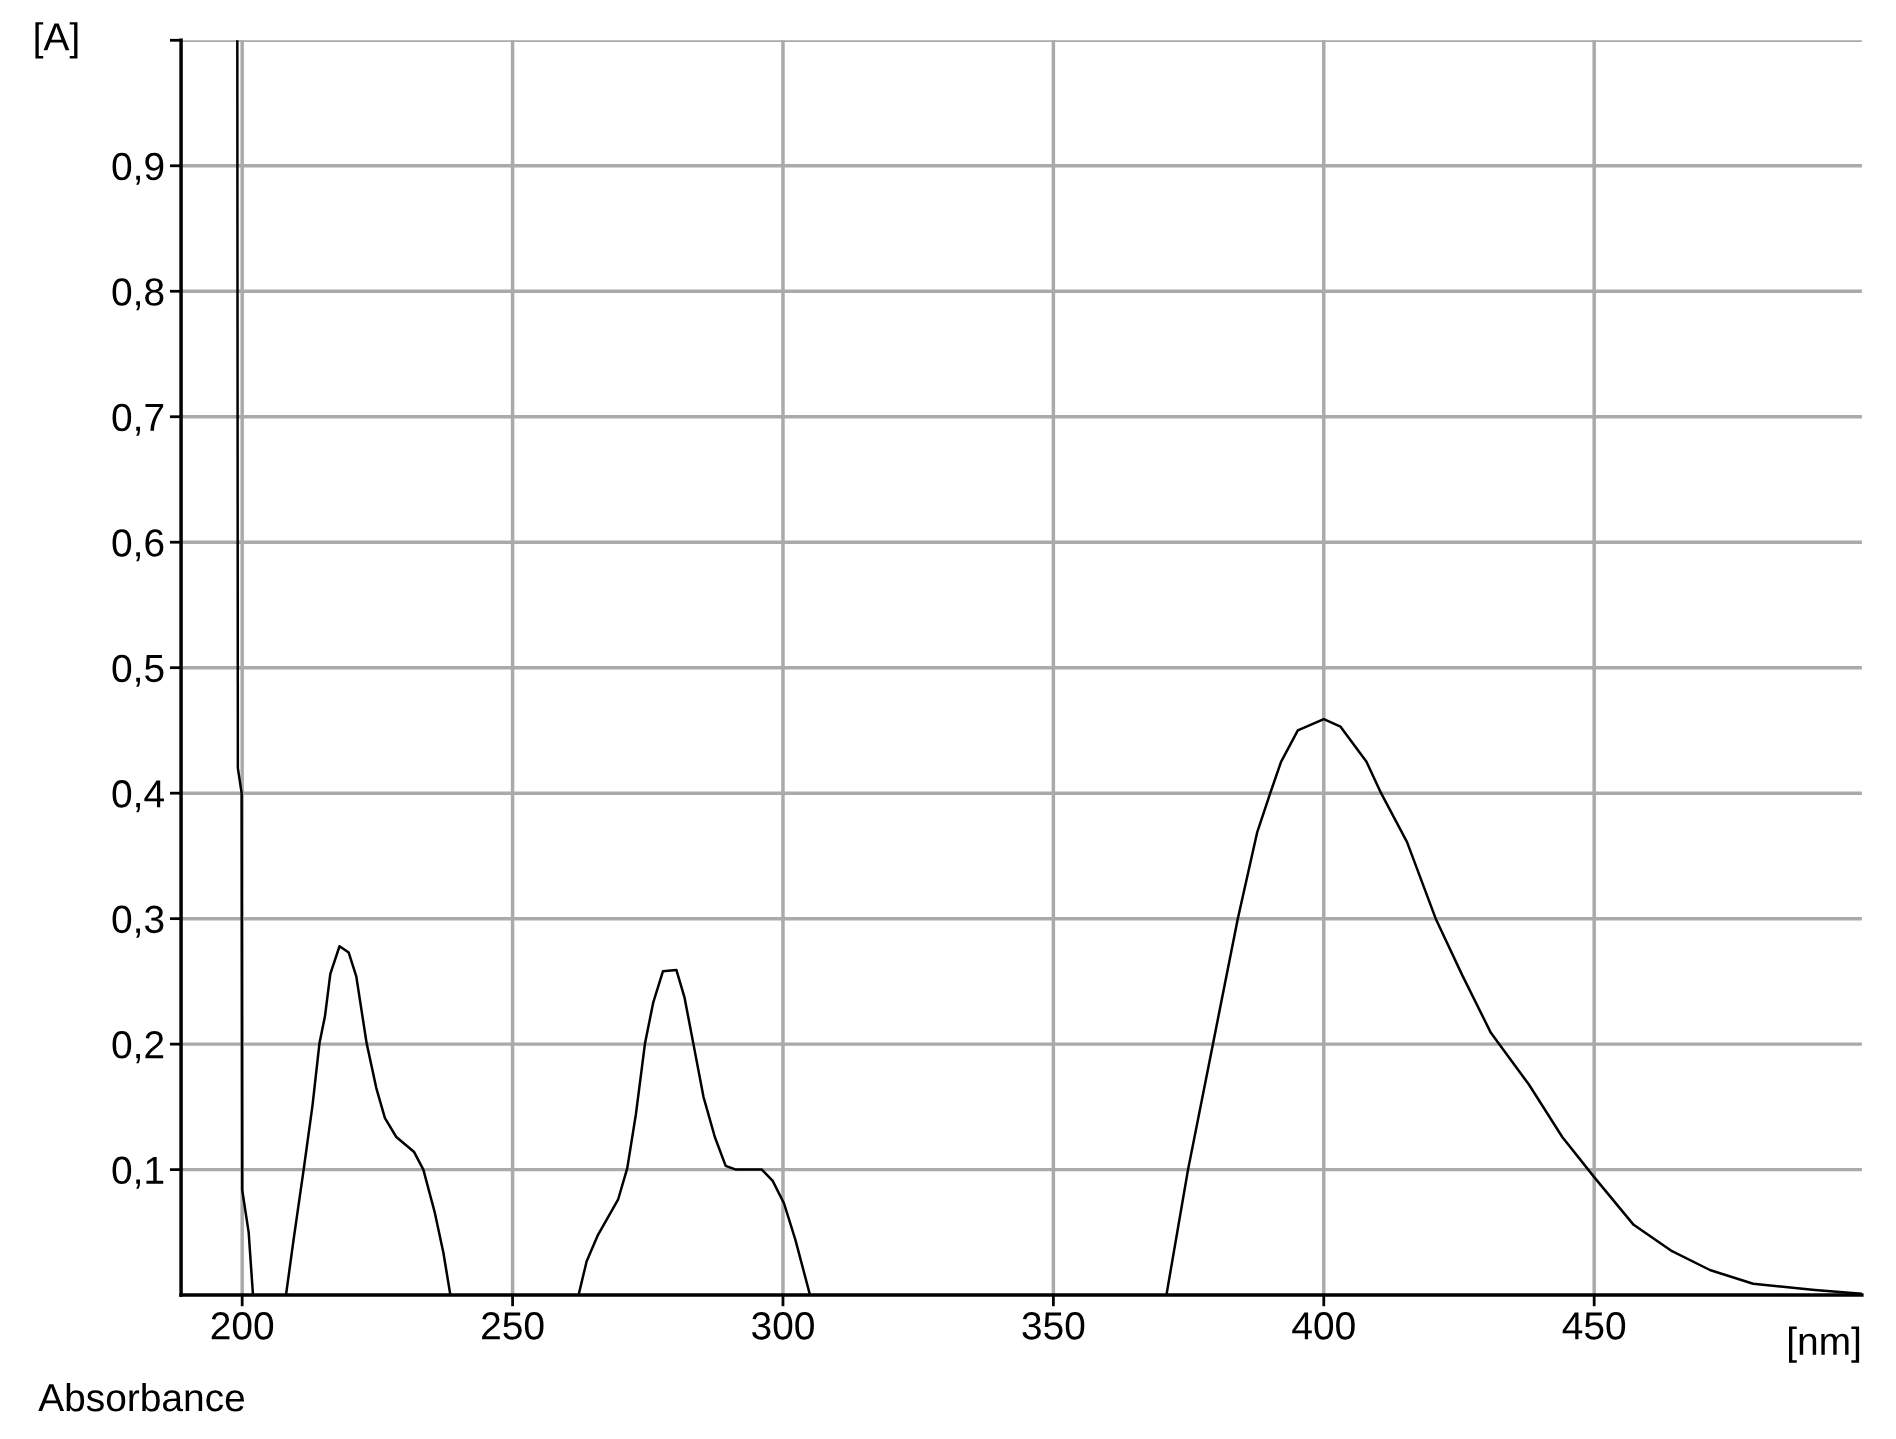 The image size is (1896, 1439). What do you see at coordinates (138, 1172) in the screenshot?
I see `y-tick-label: 0,1` at bounding box center [138, 1172].